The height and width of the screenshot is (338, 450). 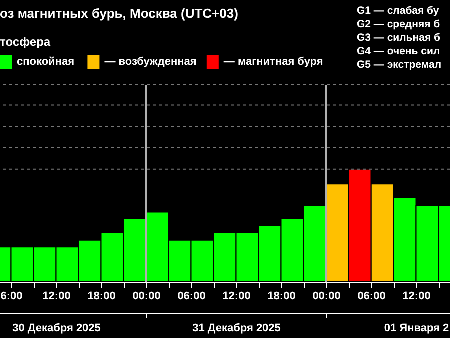 What do you see at coordinates (56, 328) in the screenshot?
I see `x2-tick-label: 30 Декабря 2025` at bounding box center [56, 328].